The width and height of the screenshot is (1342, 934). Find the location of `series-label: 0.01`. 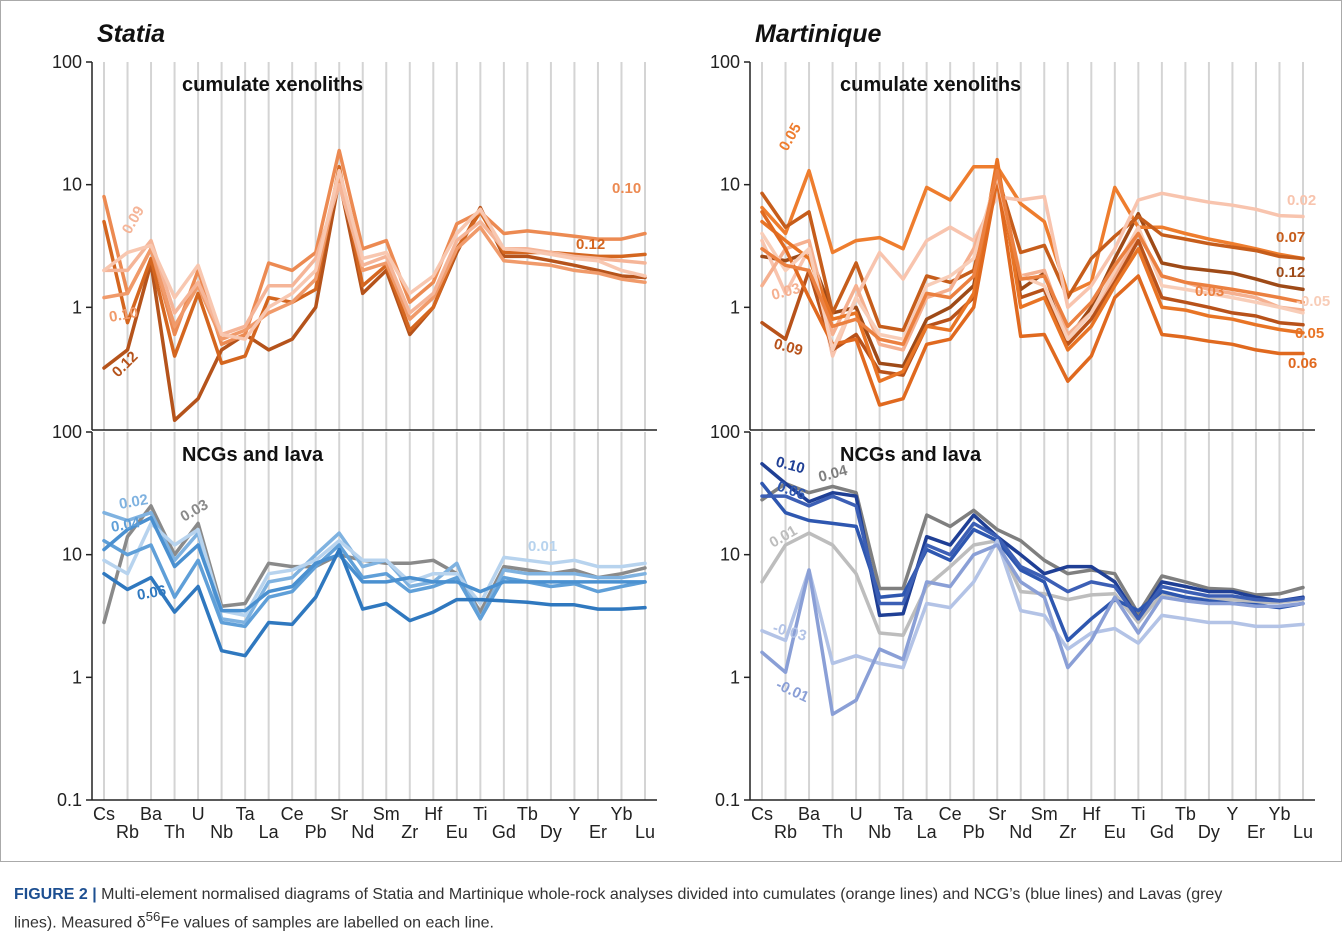

series-label: 0.01 is located at coordinates (542, 546).